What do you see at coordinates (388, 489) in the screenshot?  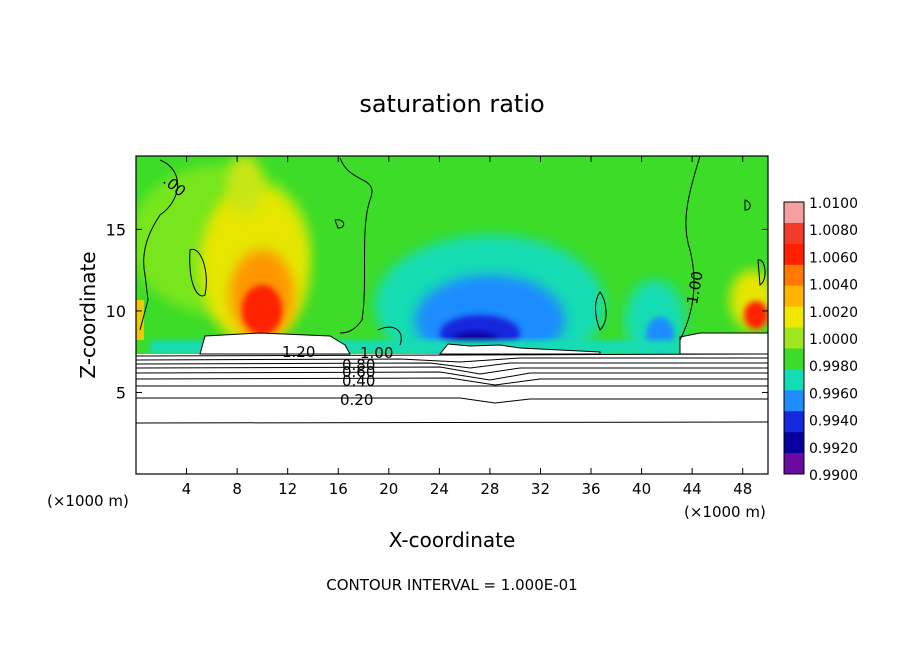 I see `x-tick-label: 20` at bounding box center [388, 489].